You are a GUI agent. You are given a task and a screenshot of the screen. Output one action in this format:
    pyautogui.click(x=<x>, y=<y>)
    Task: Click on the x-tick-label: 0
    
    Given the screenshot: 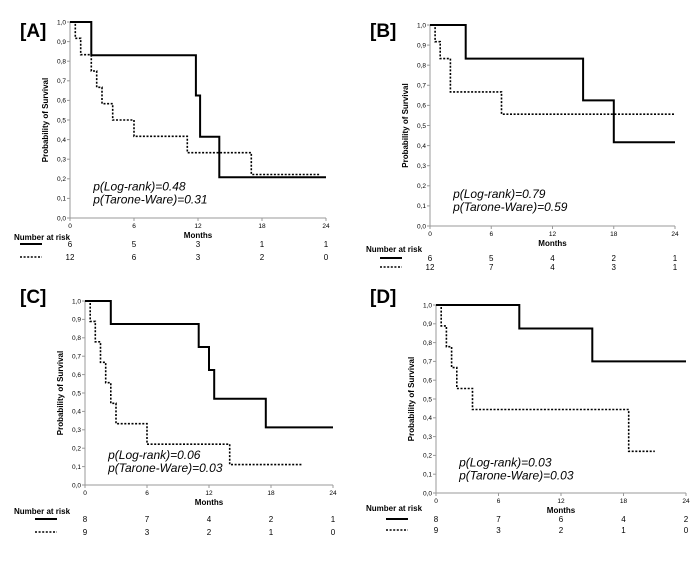 What is the action you would take?
    pyautogui.click(x=436, y=501)
    